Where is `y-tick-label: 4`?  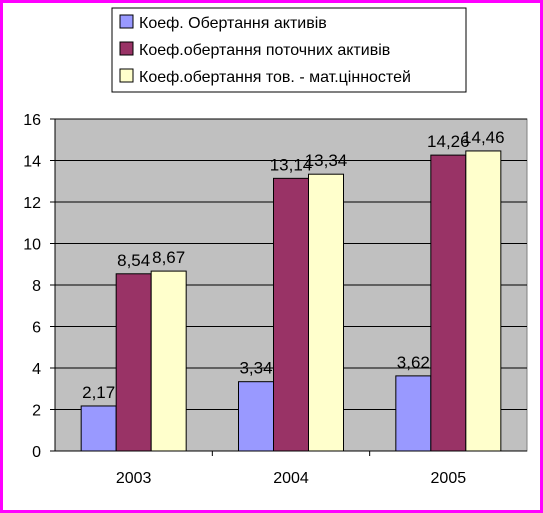
y-tick-label: 4 is located at coordinates (36, 369).